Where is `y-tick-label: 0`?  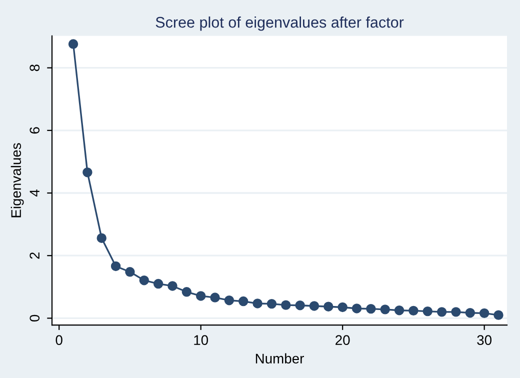 y-tick-label: 0 is located at coordinates (35, 318).